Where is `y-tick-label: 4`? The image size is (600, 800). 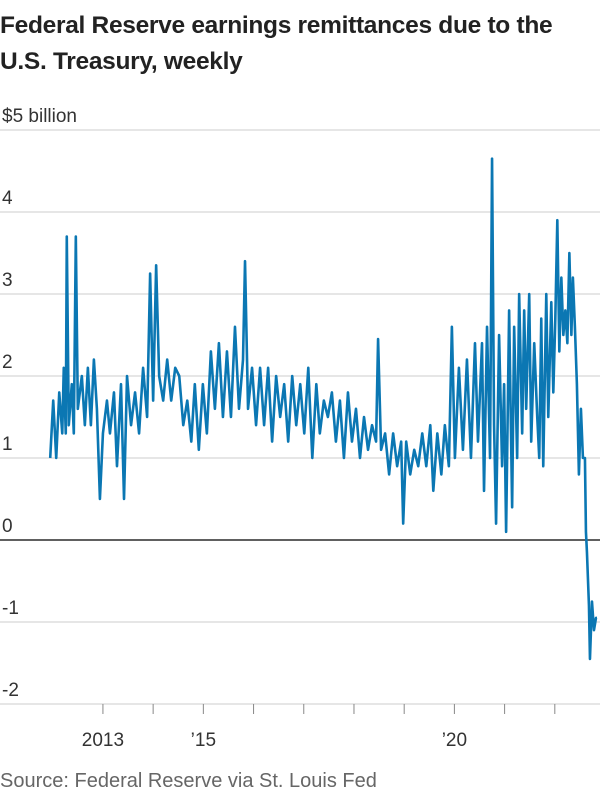
y-tick-label: 4 is located at coordinates (7, 198).